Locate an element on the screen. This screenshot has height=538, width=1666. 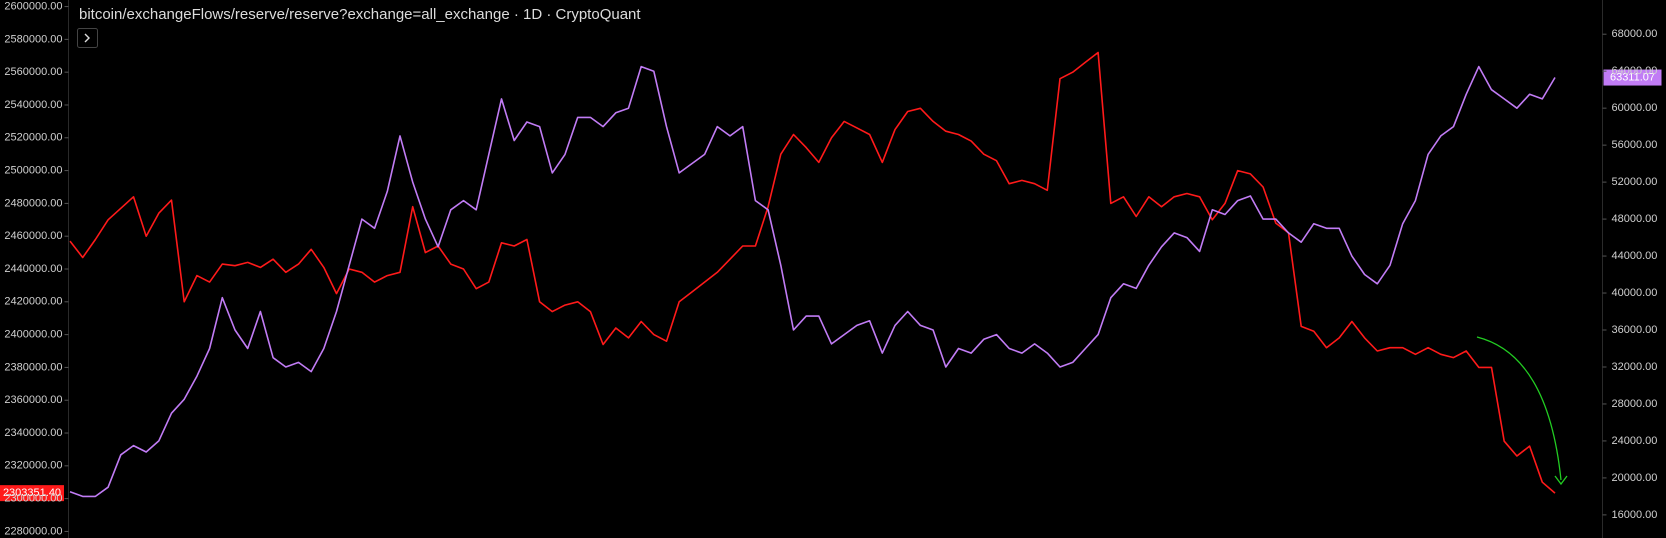
y2-tick-label: 40000.00 is located at coordinates (1635, 293).